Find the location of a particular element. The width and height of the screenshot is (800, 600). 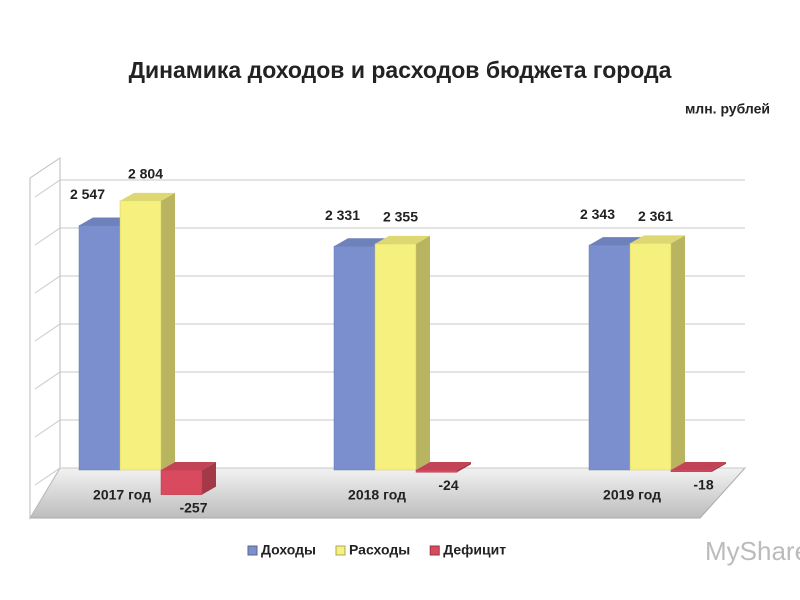

value-label: 2 361 is located at coordinates (655, 216).